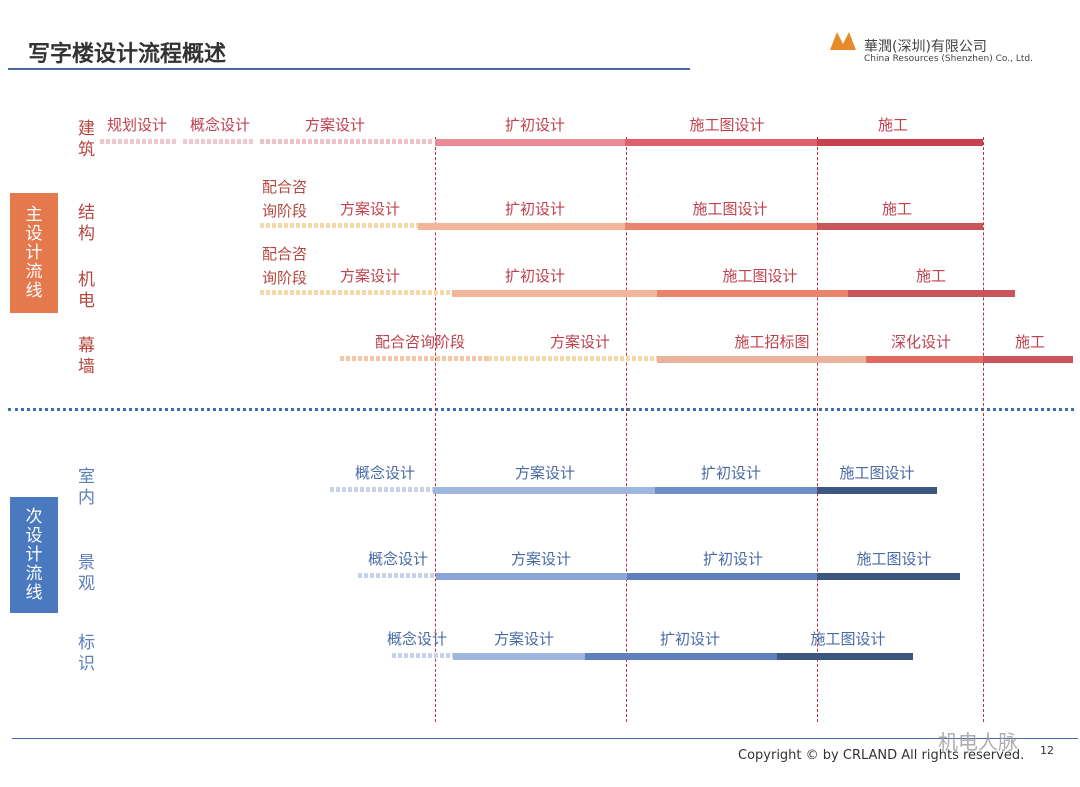 Image resolution: width=1080 pixels, height=787 pixels. What do you see at coordinates (86, 653) in the screenshot?
I see `row-label: 标识` at bounding box center [86, 653].